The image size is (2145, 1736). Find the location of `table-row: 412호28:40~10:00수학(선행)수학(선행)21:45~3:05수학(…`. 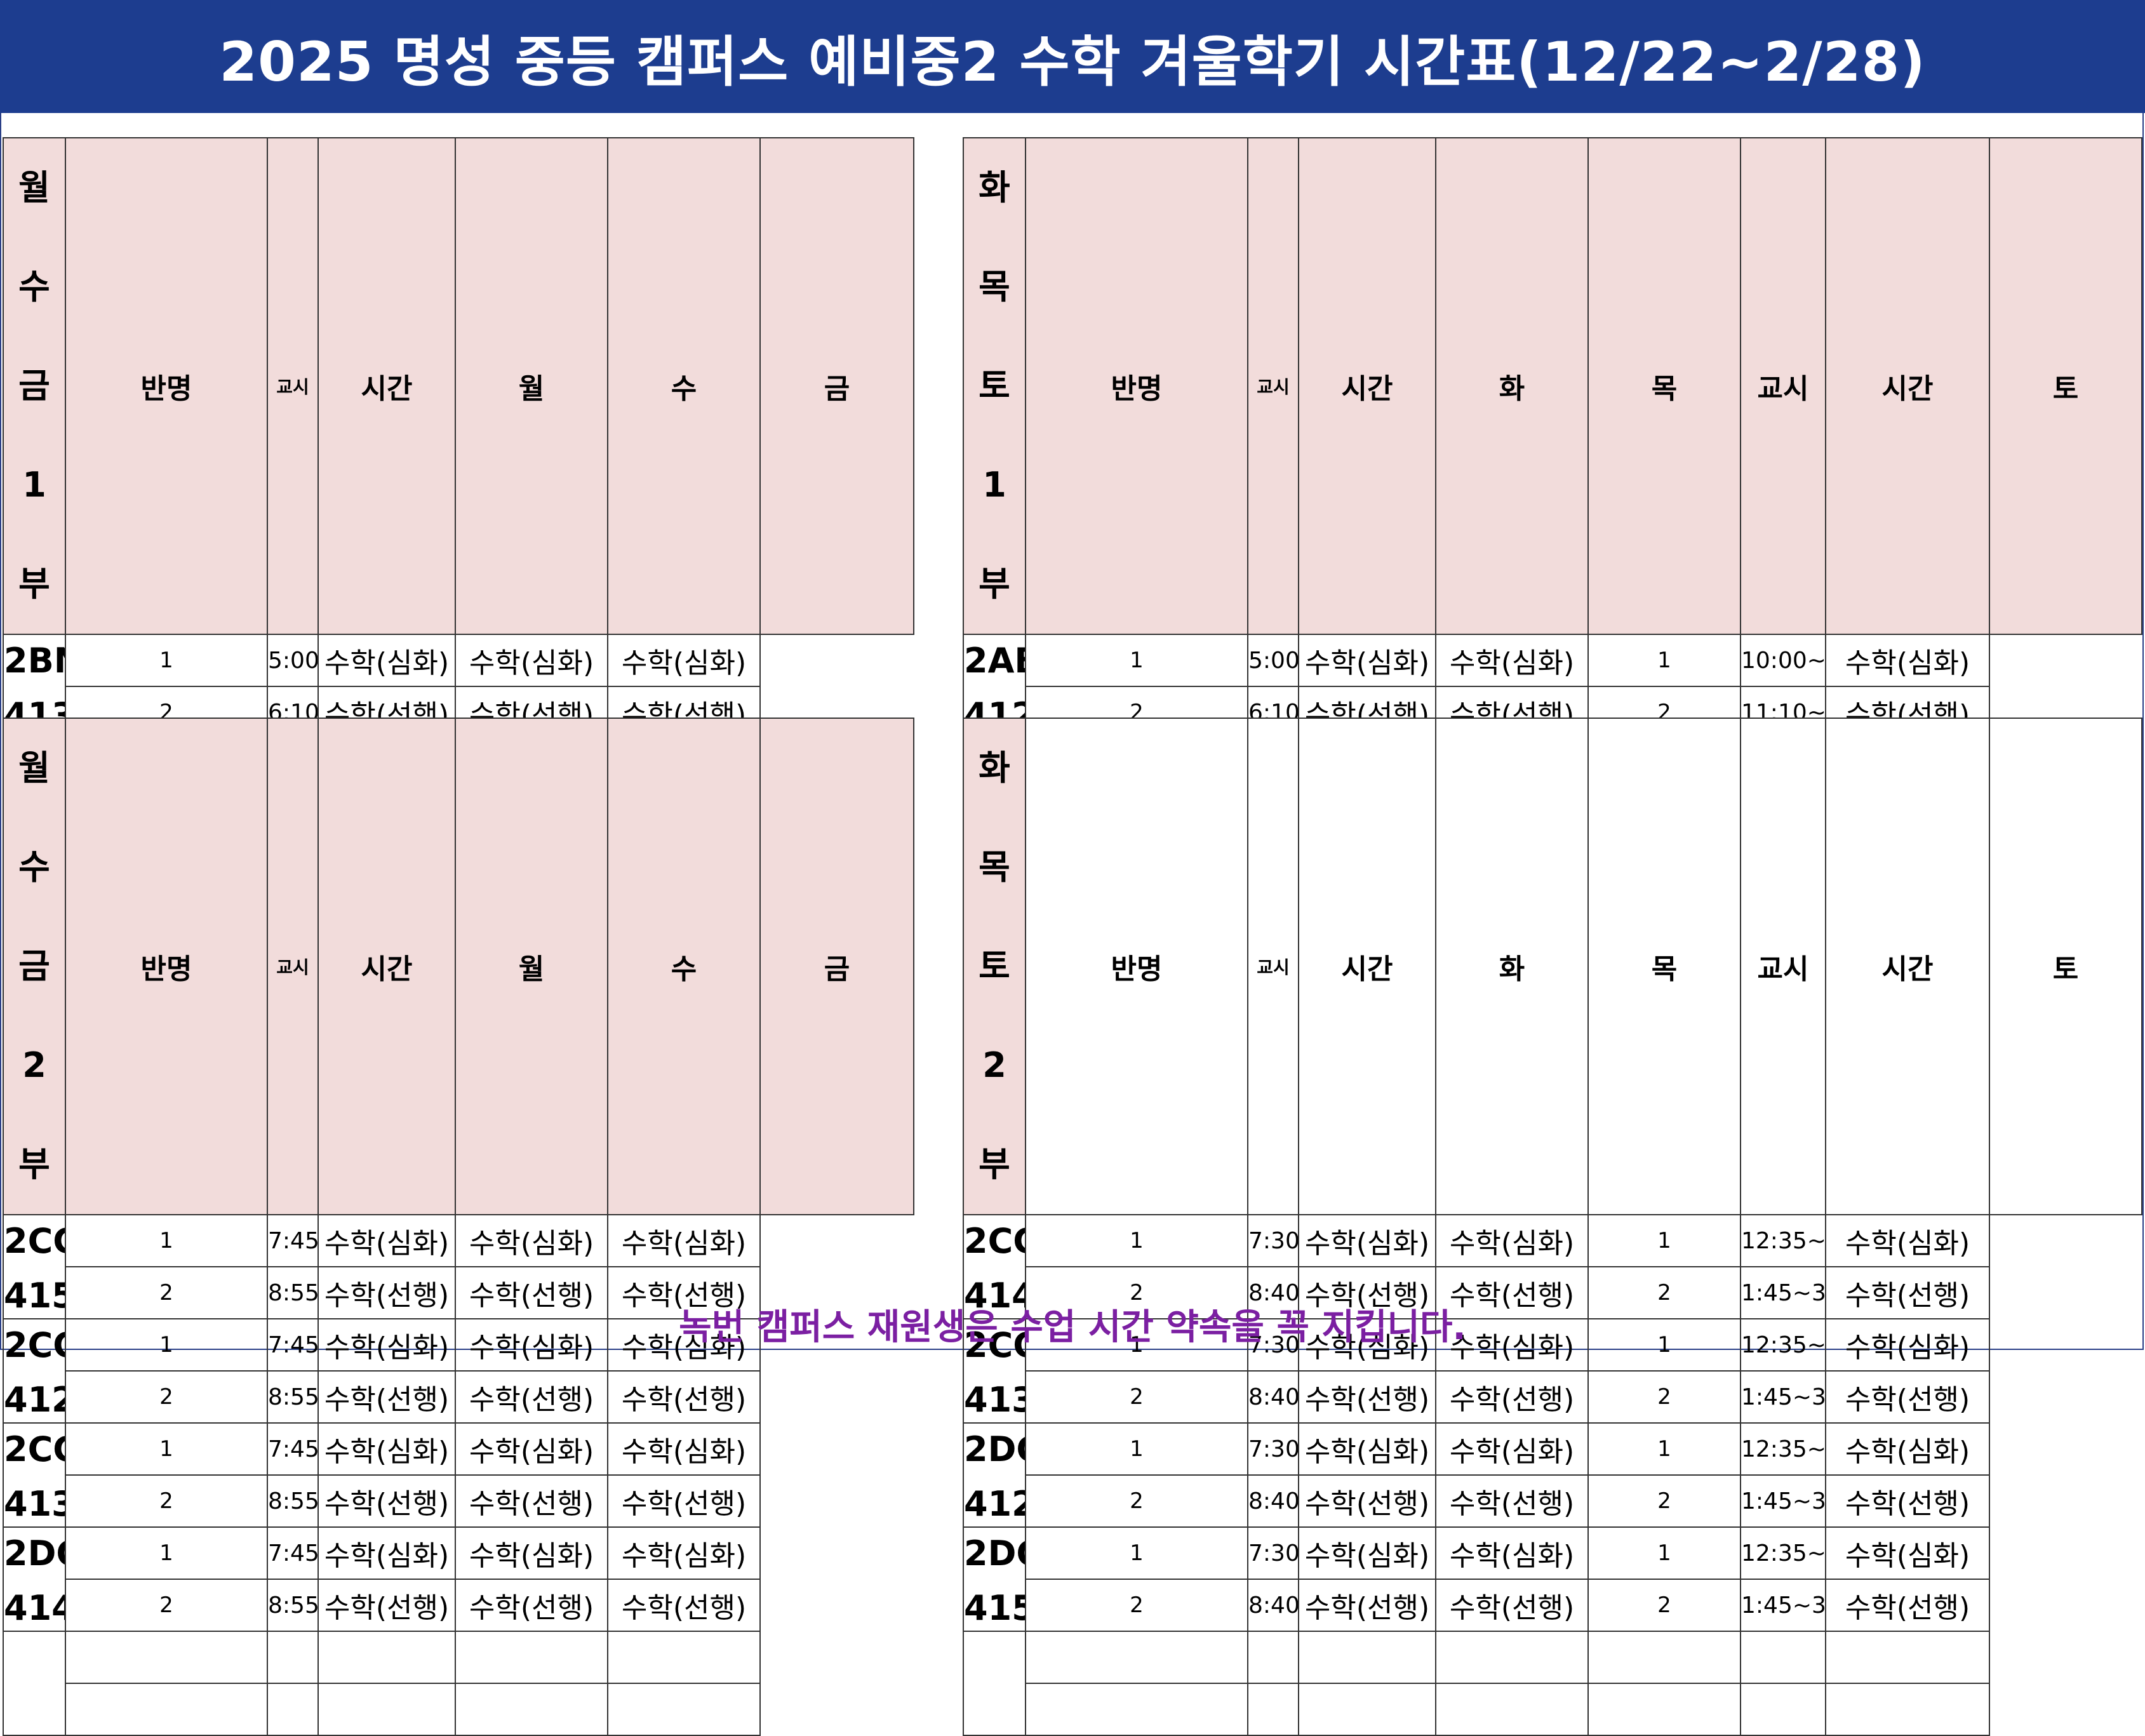

table-row: 412호28:40~10:00수학(선행)수학(선행)21:45~3:05수학(… is located at coordinates (1552, 1501).